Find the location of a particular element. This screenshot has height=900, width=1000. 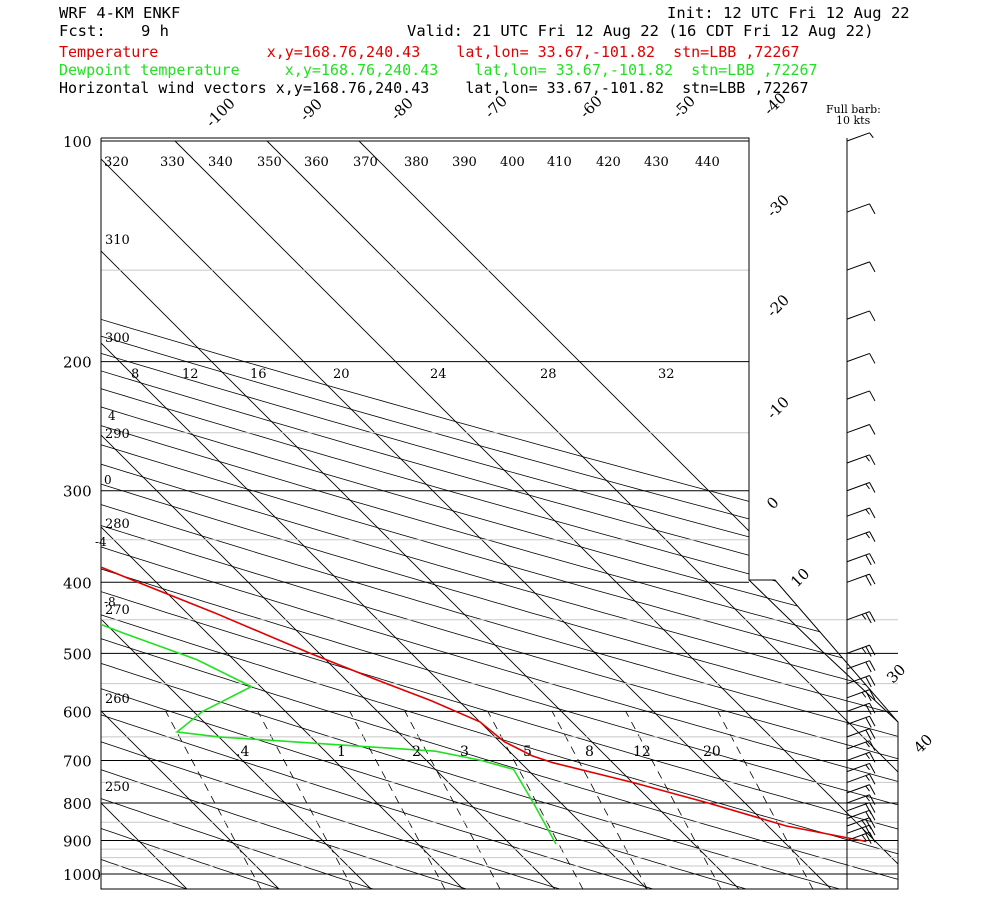

mixing-ratio-label: 20 is located at coordinates (712, 752).